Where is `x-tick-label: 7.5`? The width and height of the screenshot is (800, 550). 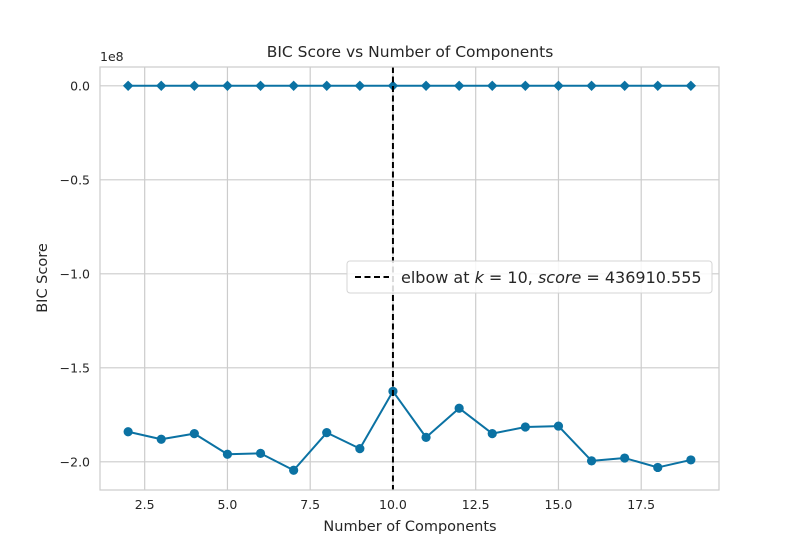
x-tick-label: 7.5 is located at coordinates (310, 504).